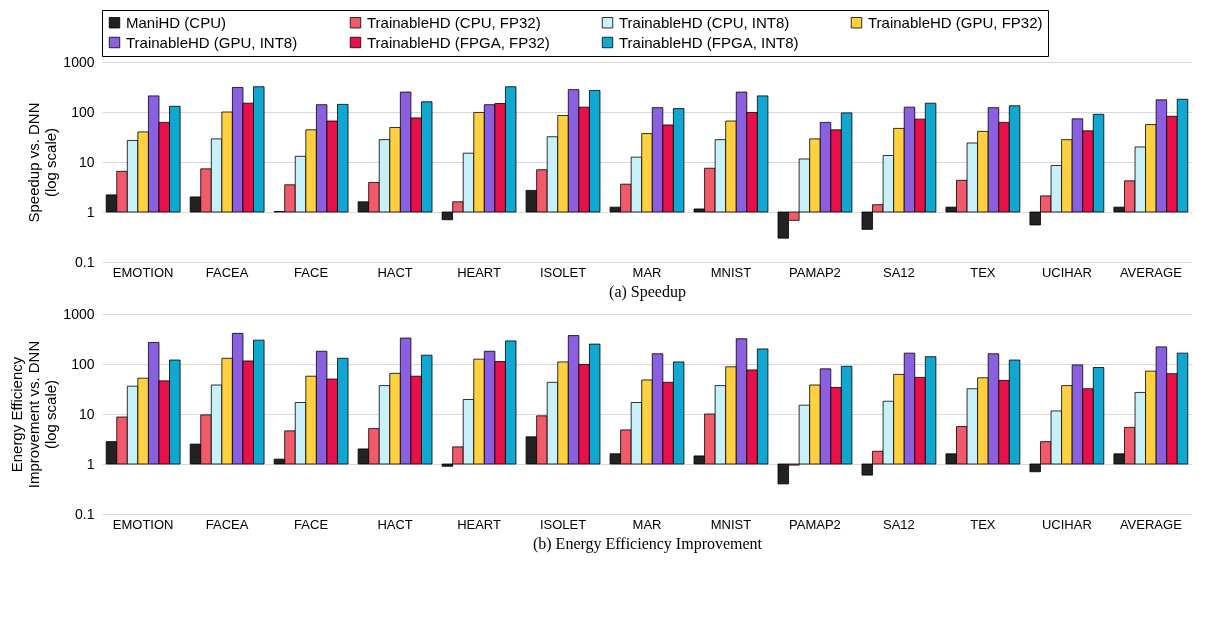 This screenshot has width=1223, height=643. I want to click on y-axis-title: Energy Efficiency Improvement vs. DNN (log scale), so click(34, 414).